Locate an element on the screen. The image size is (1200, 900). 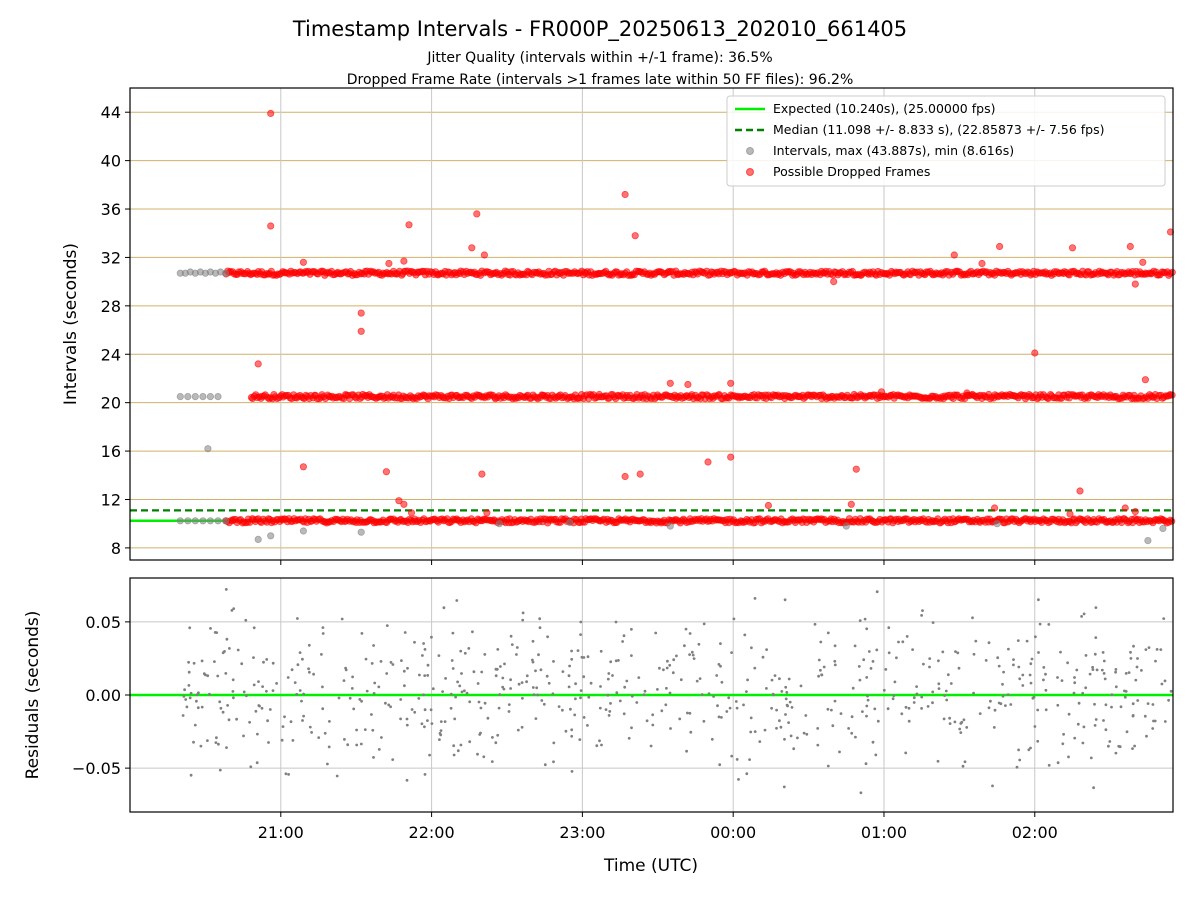
intervals-y-tick-label: 44 is located at coordinates (111, 112).